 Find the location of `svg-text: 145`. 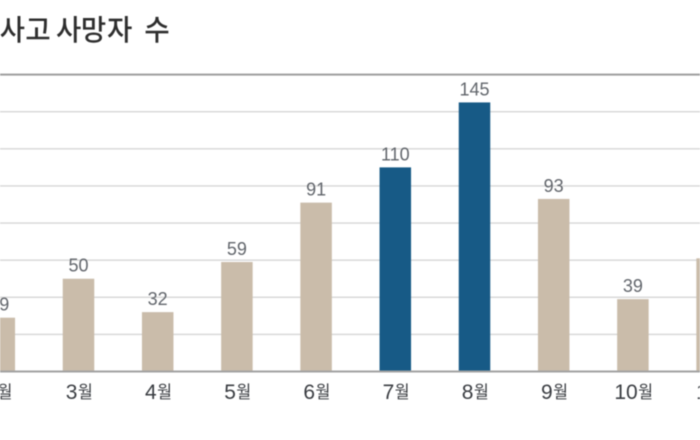

svg-text: 145 is located at coordinates (474, 89).